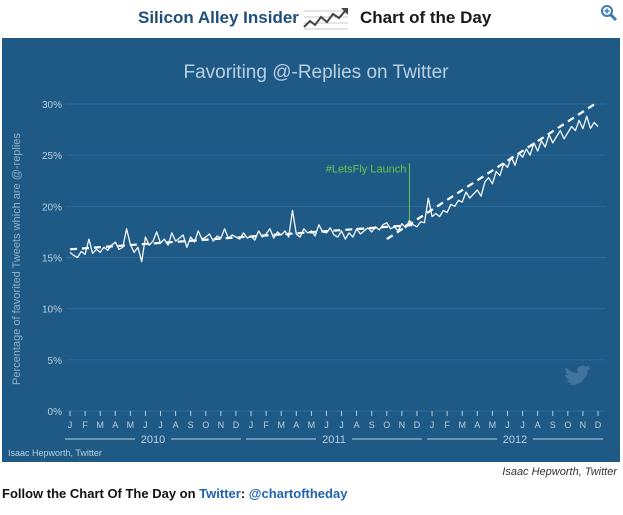 This screenshot has height=515, width=623. Describe the element at coordinates (426, 17) in the screenshot. I see `chart-of-the-day-title: Chart of the Day` at that location.